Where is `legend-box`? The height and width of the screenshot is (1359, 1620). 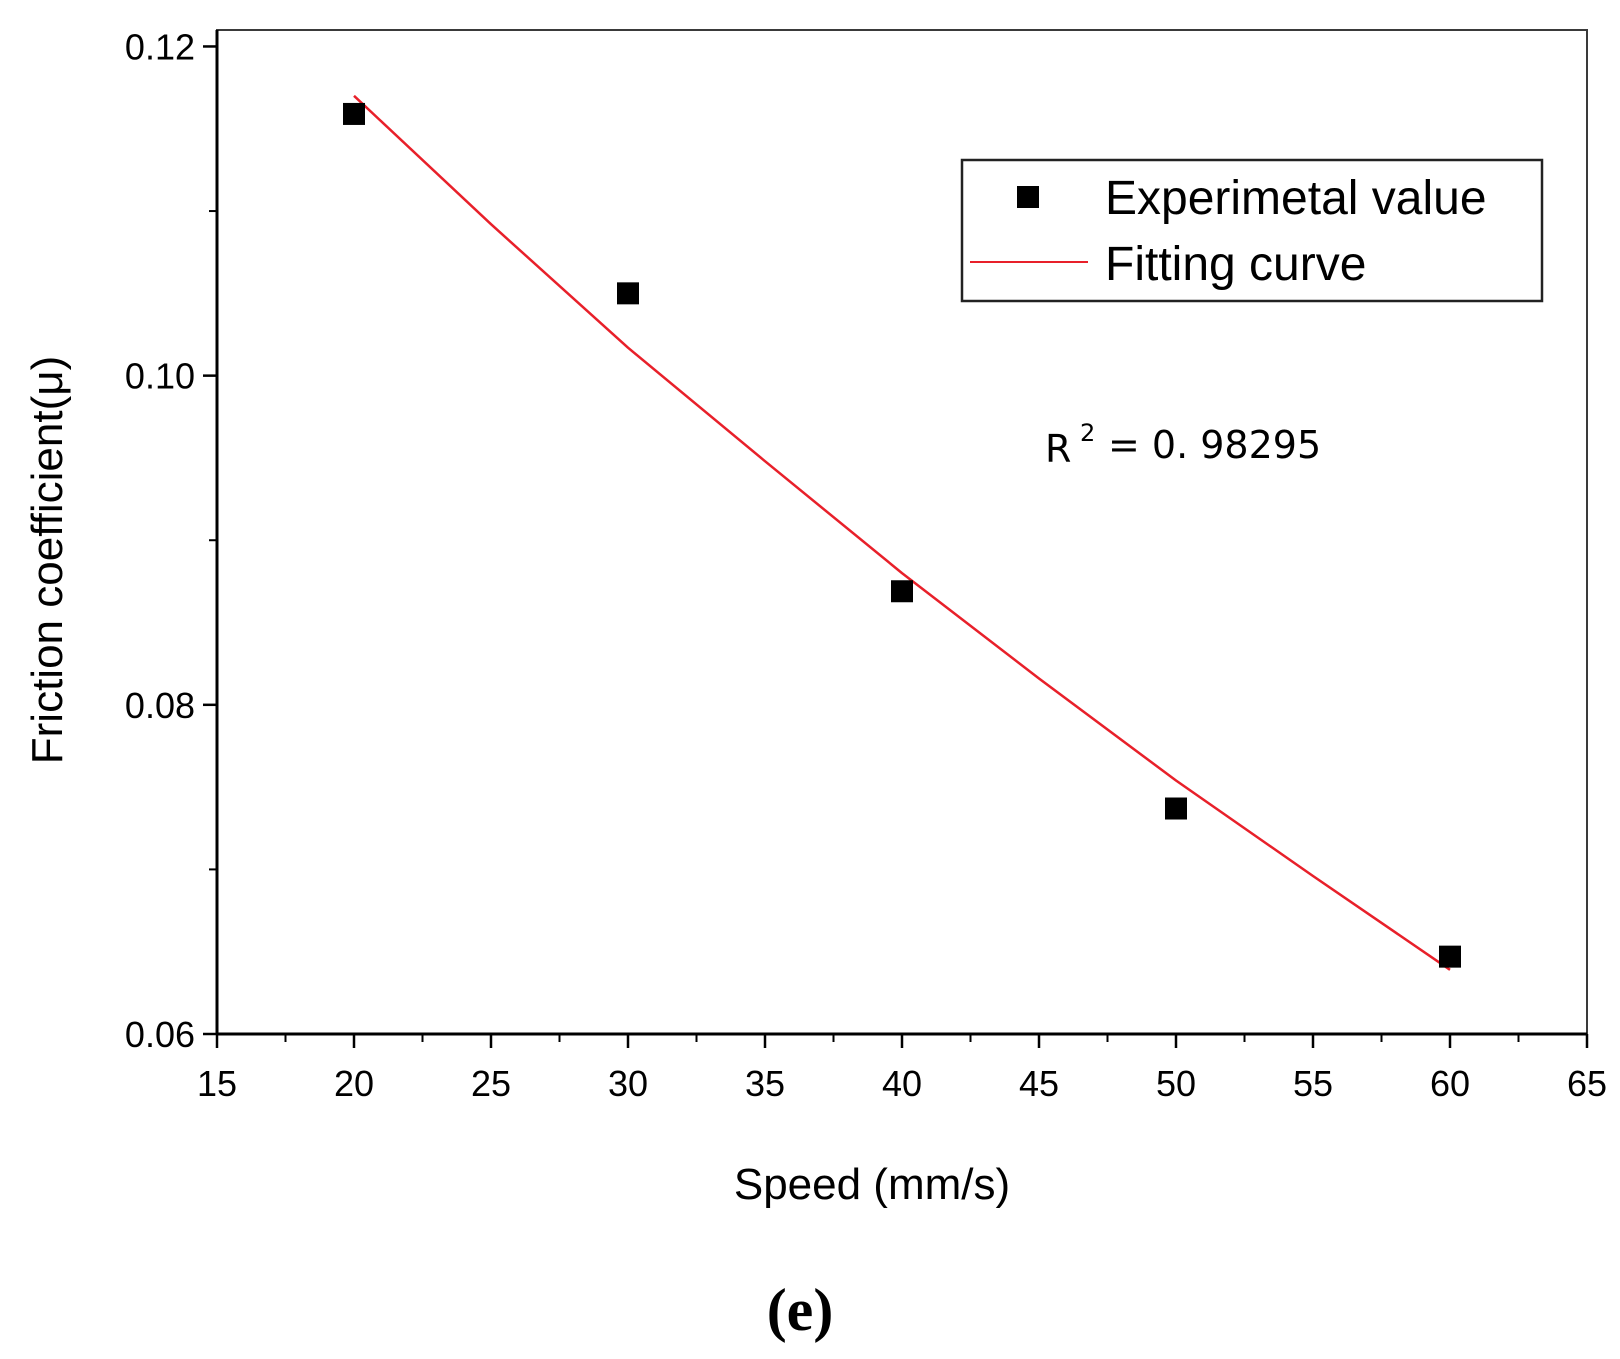
legend-box is located at coordinates (1252, 230).